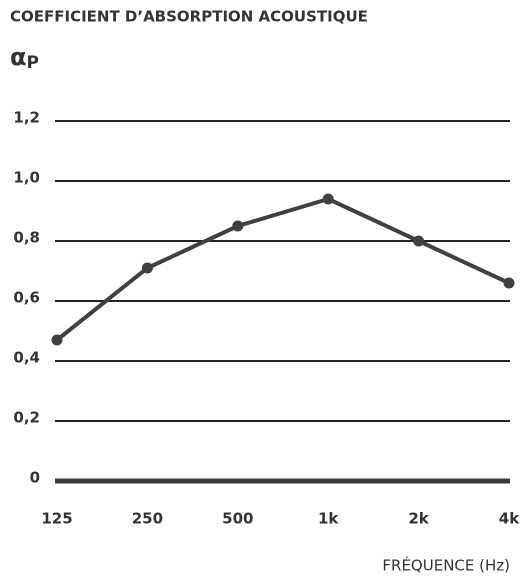 This screenshot has width=528, height=580. I want to click on x-tick-label: 2k, so click(418, 519).